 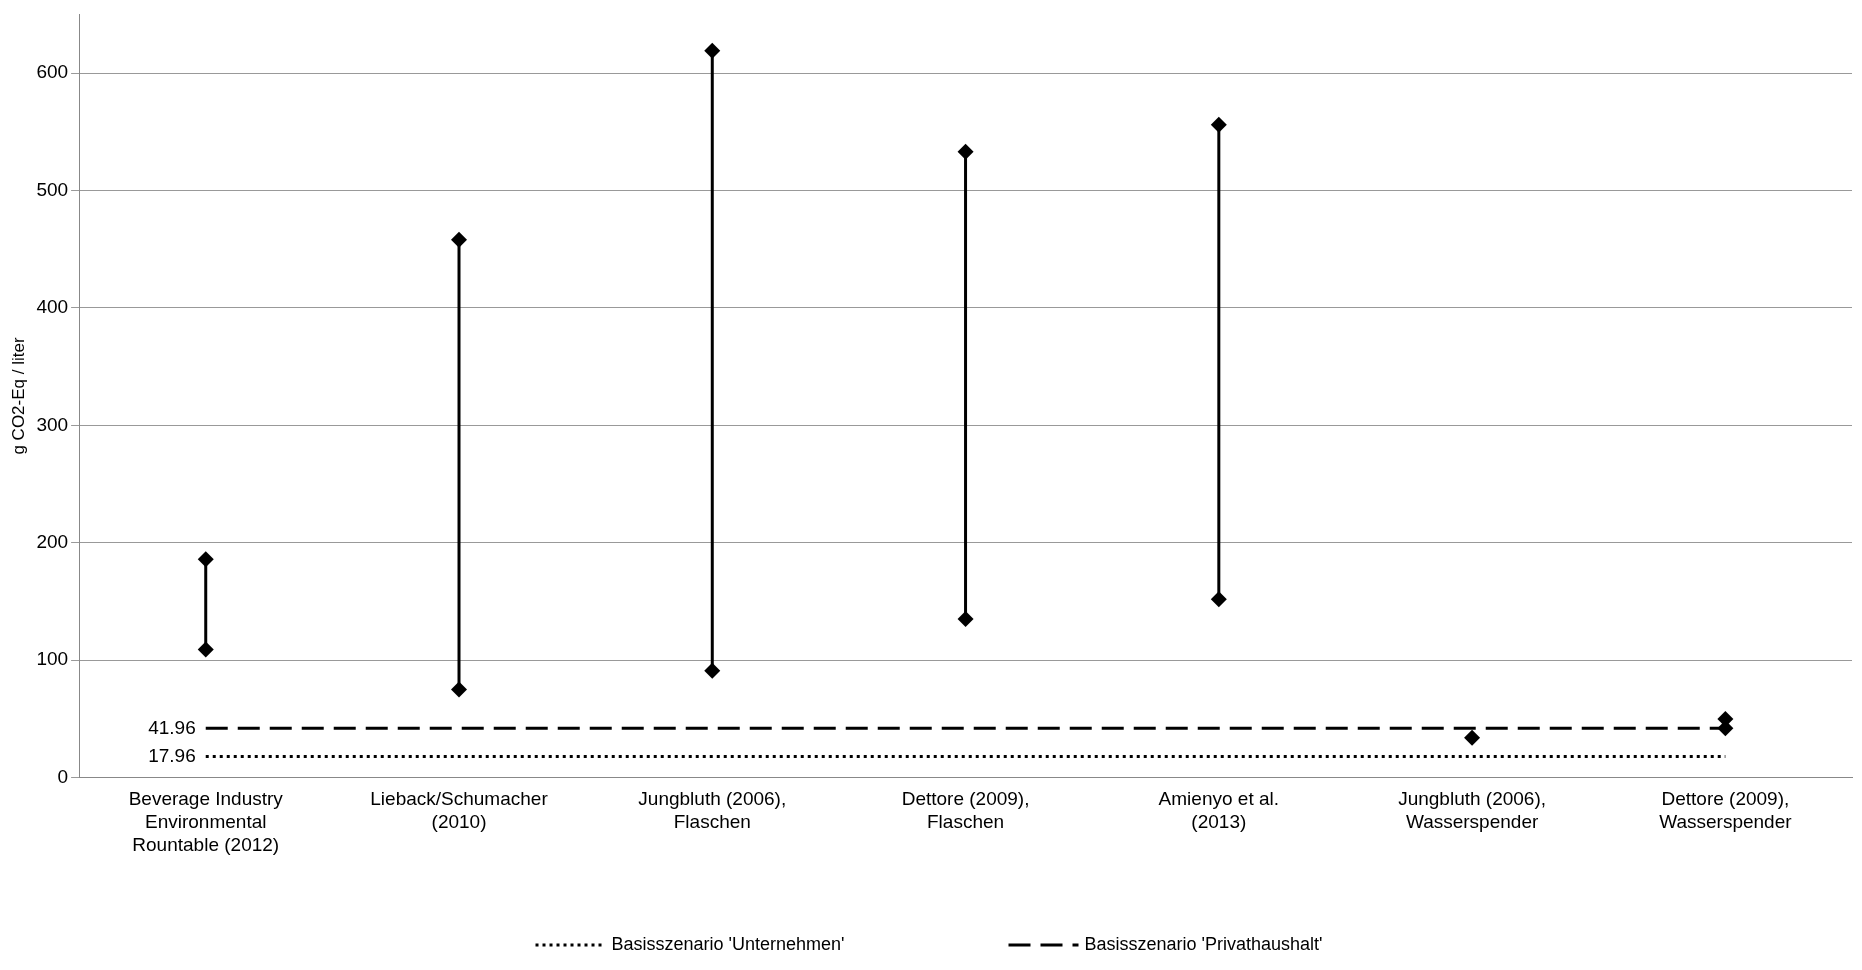 What do you see at coordinates (172, 727) in the screenshot?
I see `data-label: 41.96` at bounding box center [172, 727].